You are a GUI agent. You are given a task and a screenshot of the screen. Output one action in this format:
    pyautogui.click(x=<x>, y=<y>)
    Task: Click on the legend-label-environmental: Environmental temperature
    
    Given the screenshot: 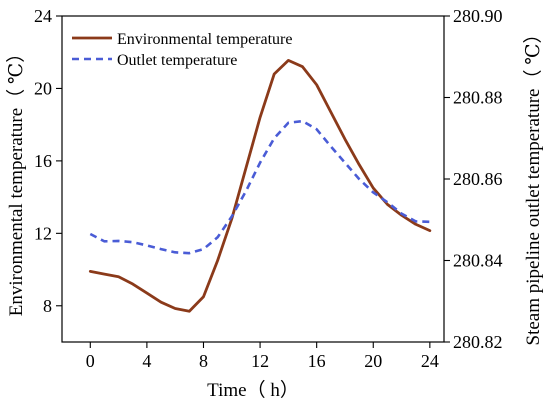 What is the action you would take?
    pyautogui.click(x=204, y=39)
    